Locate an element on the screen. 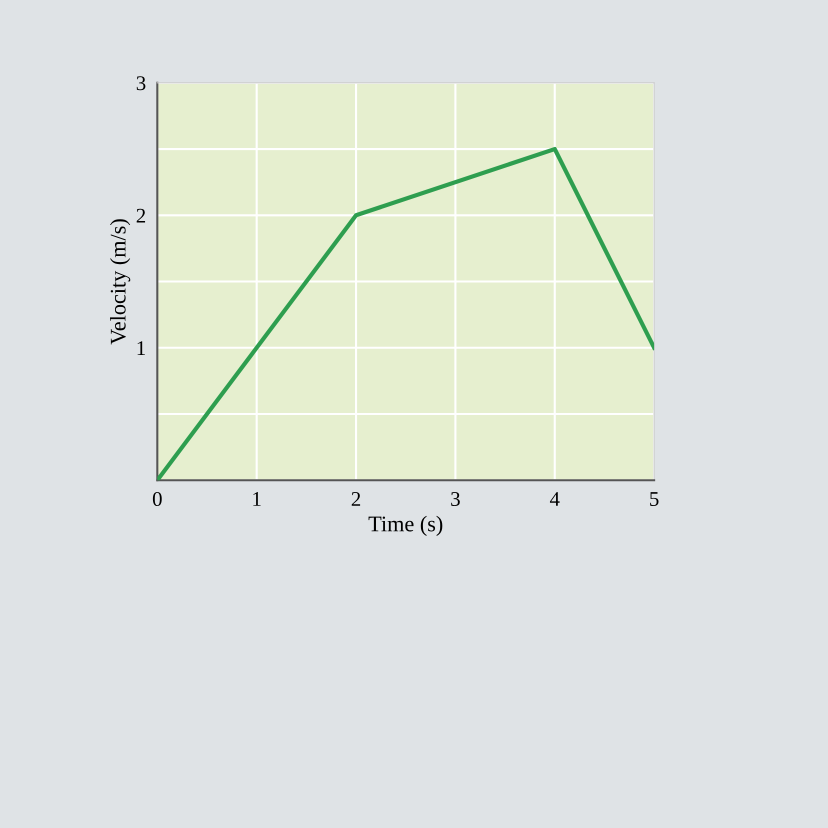  y-tick-label: 2 is located at coordinates (141, 215).